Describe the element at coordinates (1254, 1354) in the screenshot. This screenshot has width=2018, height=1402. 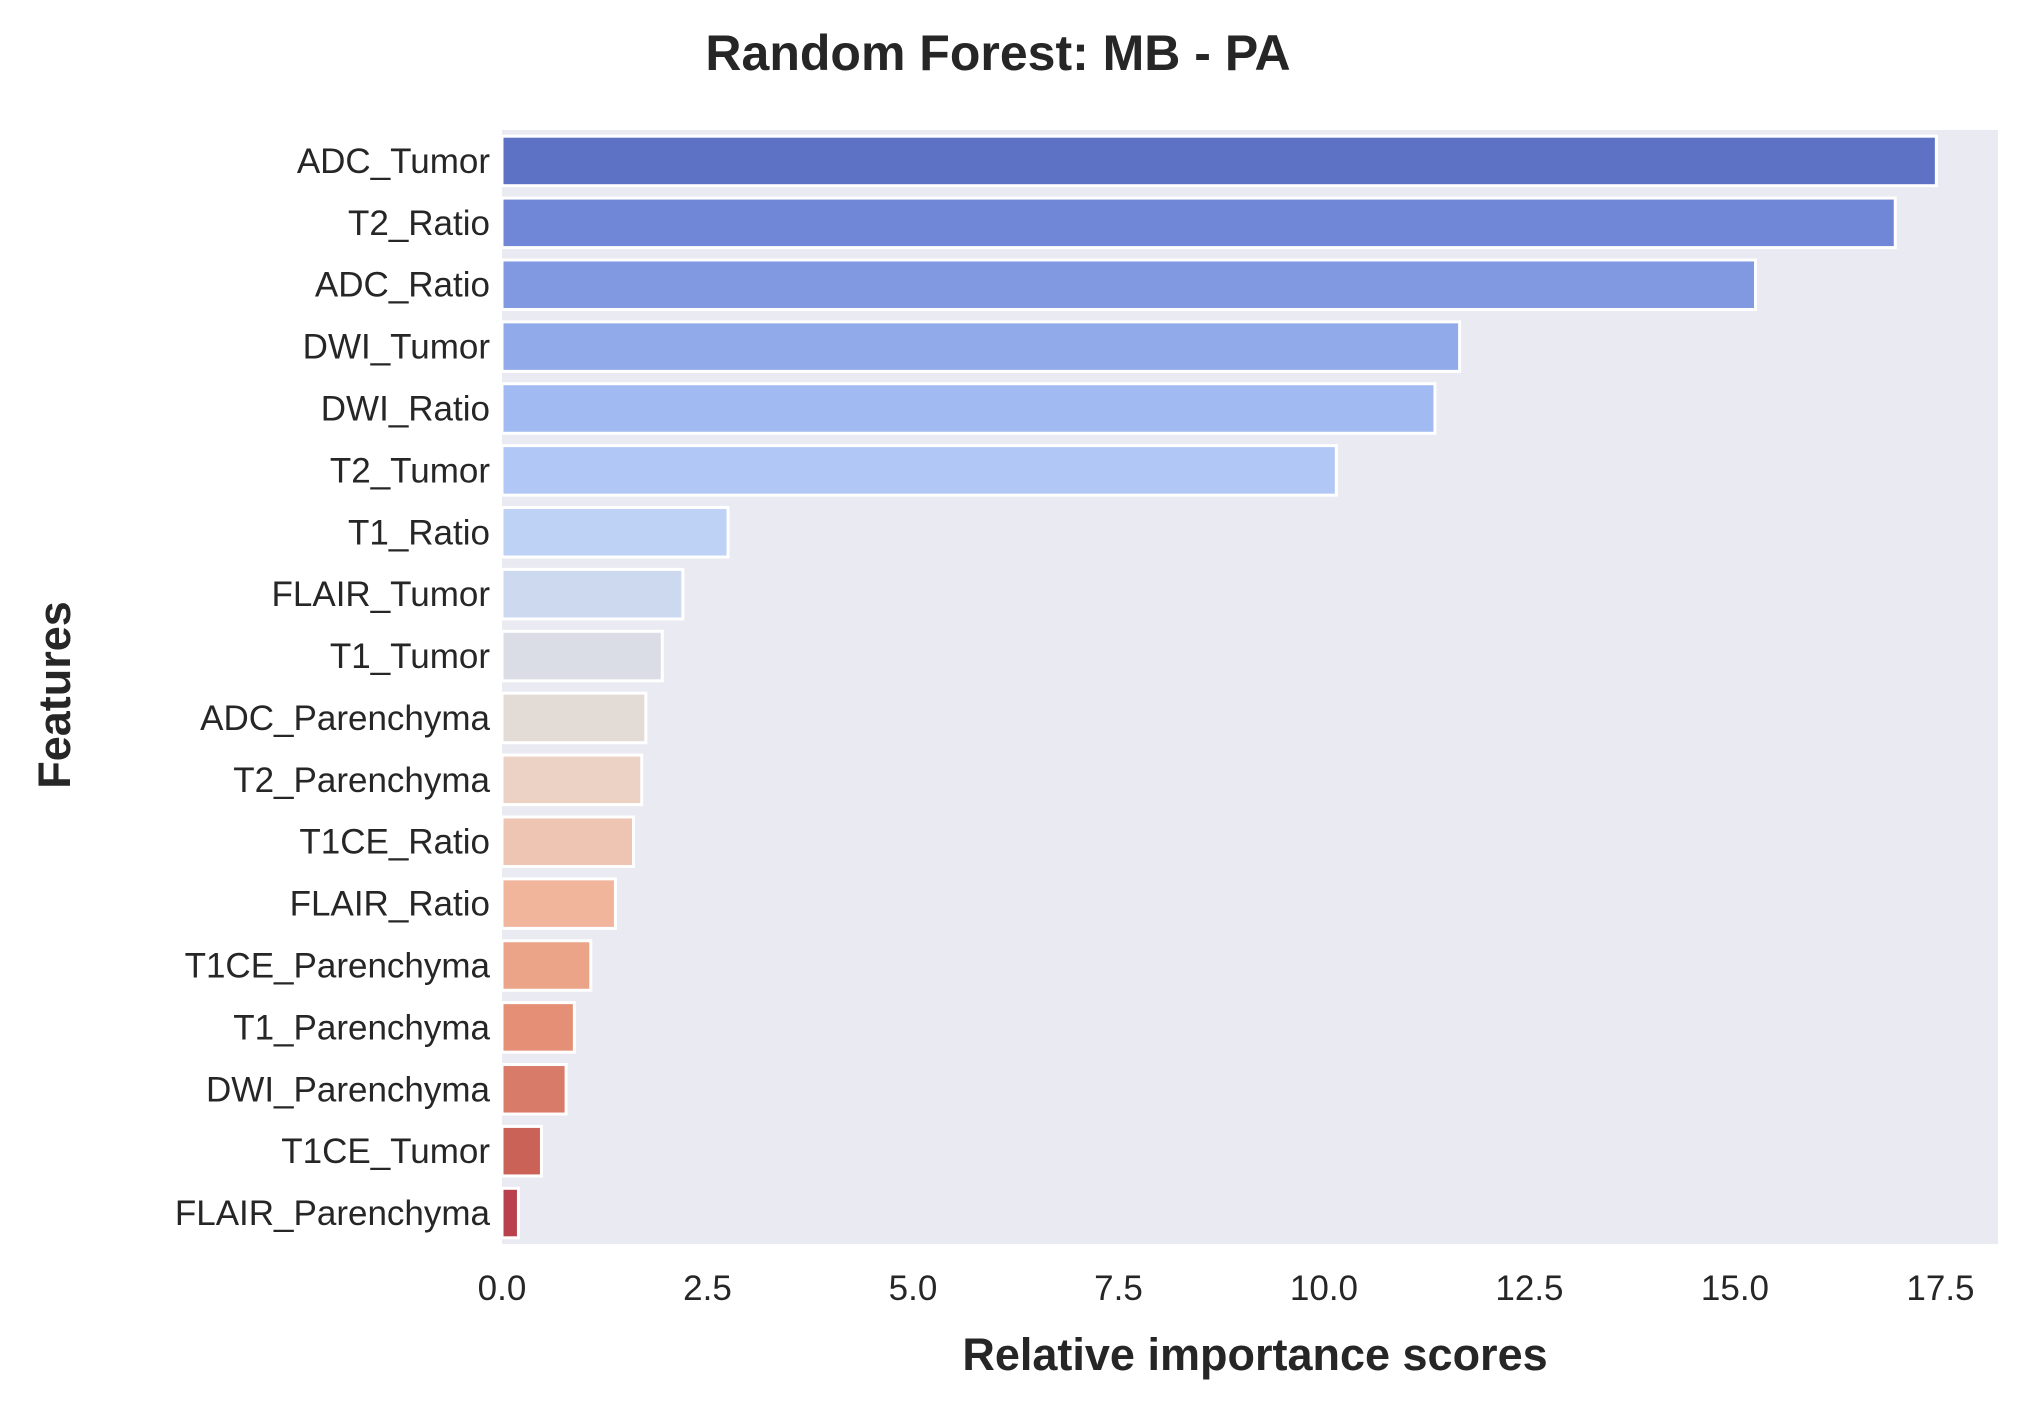
I see `x-axis-title: Relative importance scores` at that location.